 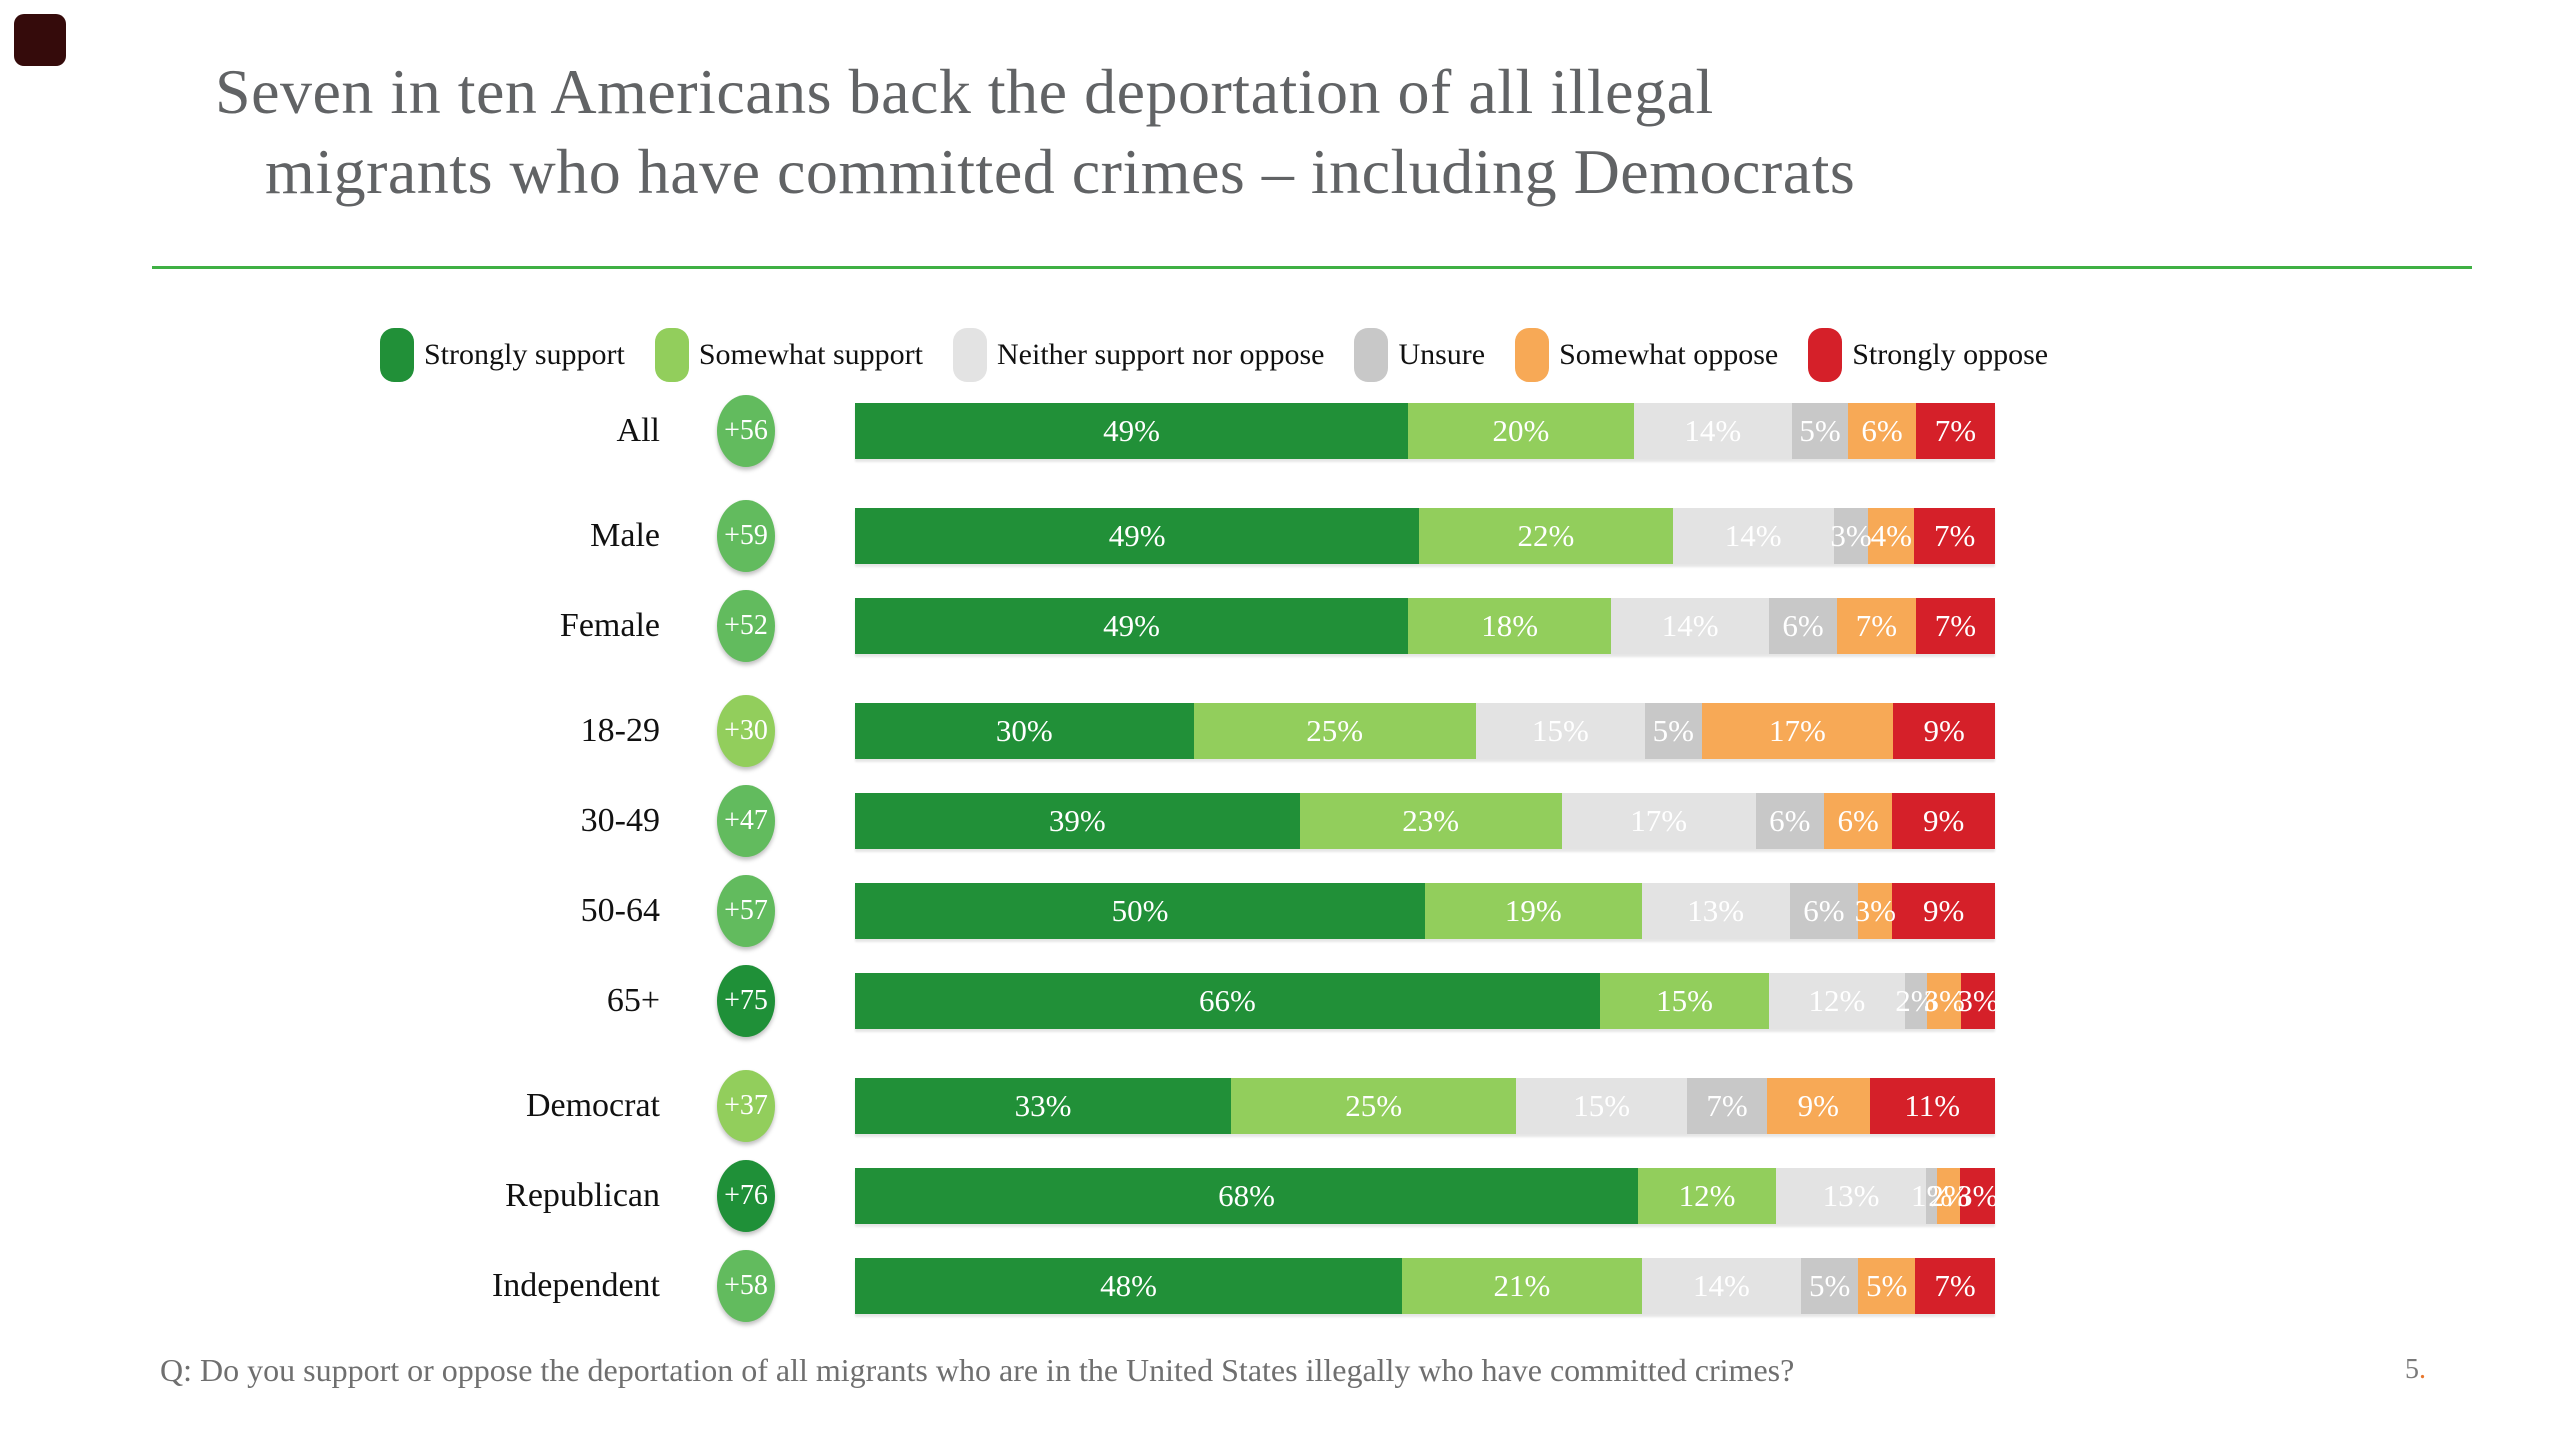 I want to click on stacked-bar: 48% 21% 14% 5% 5% 7%, so click(x=1425, y=1286).